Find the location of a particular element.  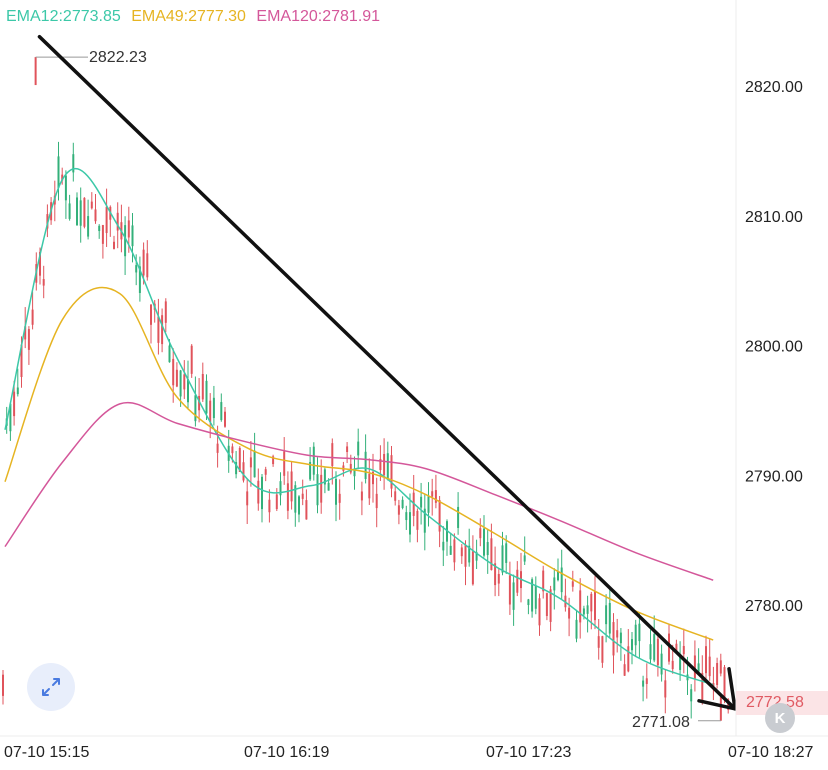

expand-arrows-icon is located at coordinates (51, 687).